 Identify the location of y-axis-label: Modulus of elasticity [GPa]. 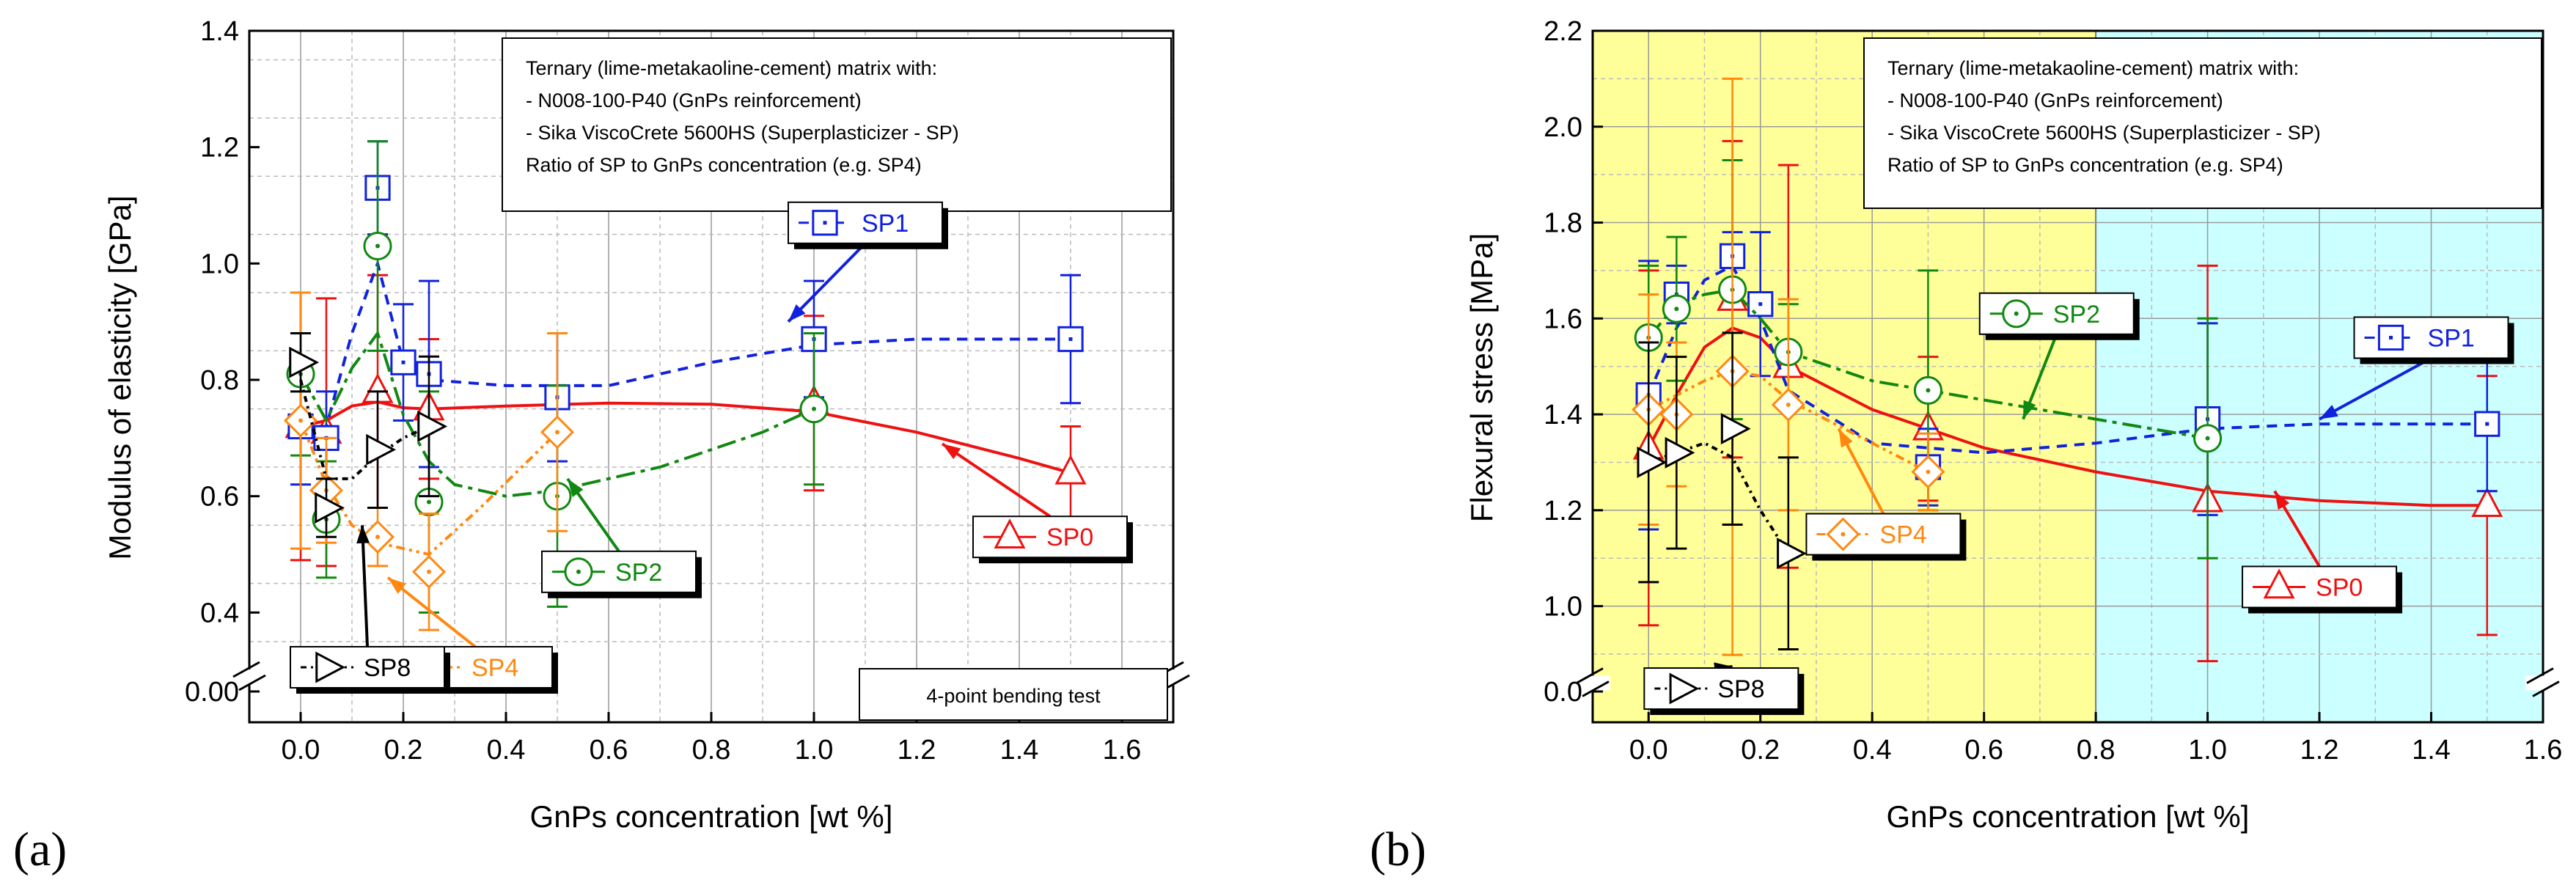
(120, 377).